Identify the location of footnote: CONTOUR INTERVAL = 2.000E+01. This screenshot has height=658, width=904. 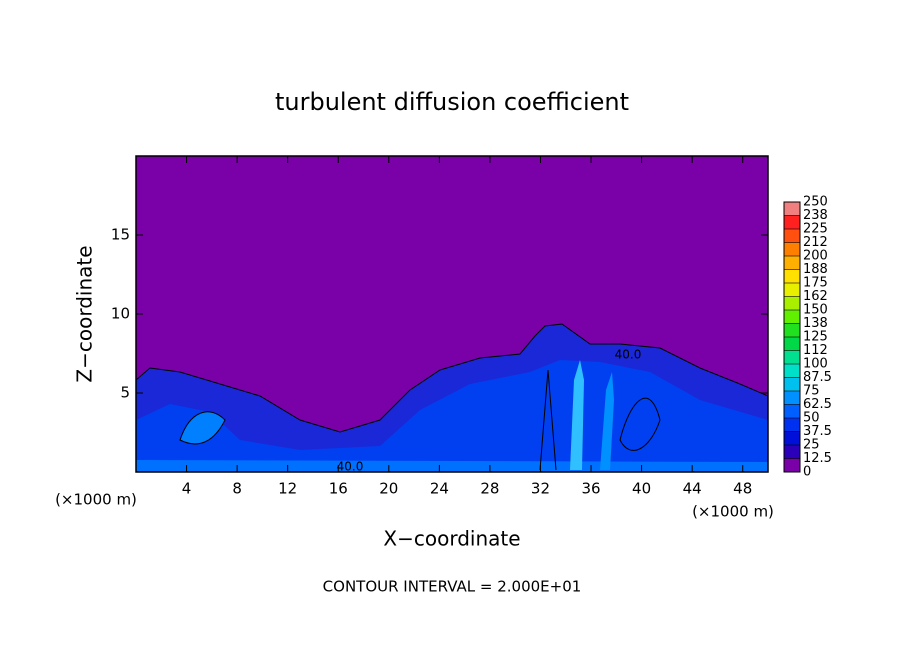
(452, 587).